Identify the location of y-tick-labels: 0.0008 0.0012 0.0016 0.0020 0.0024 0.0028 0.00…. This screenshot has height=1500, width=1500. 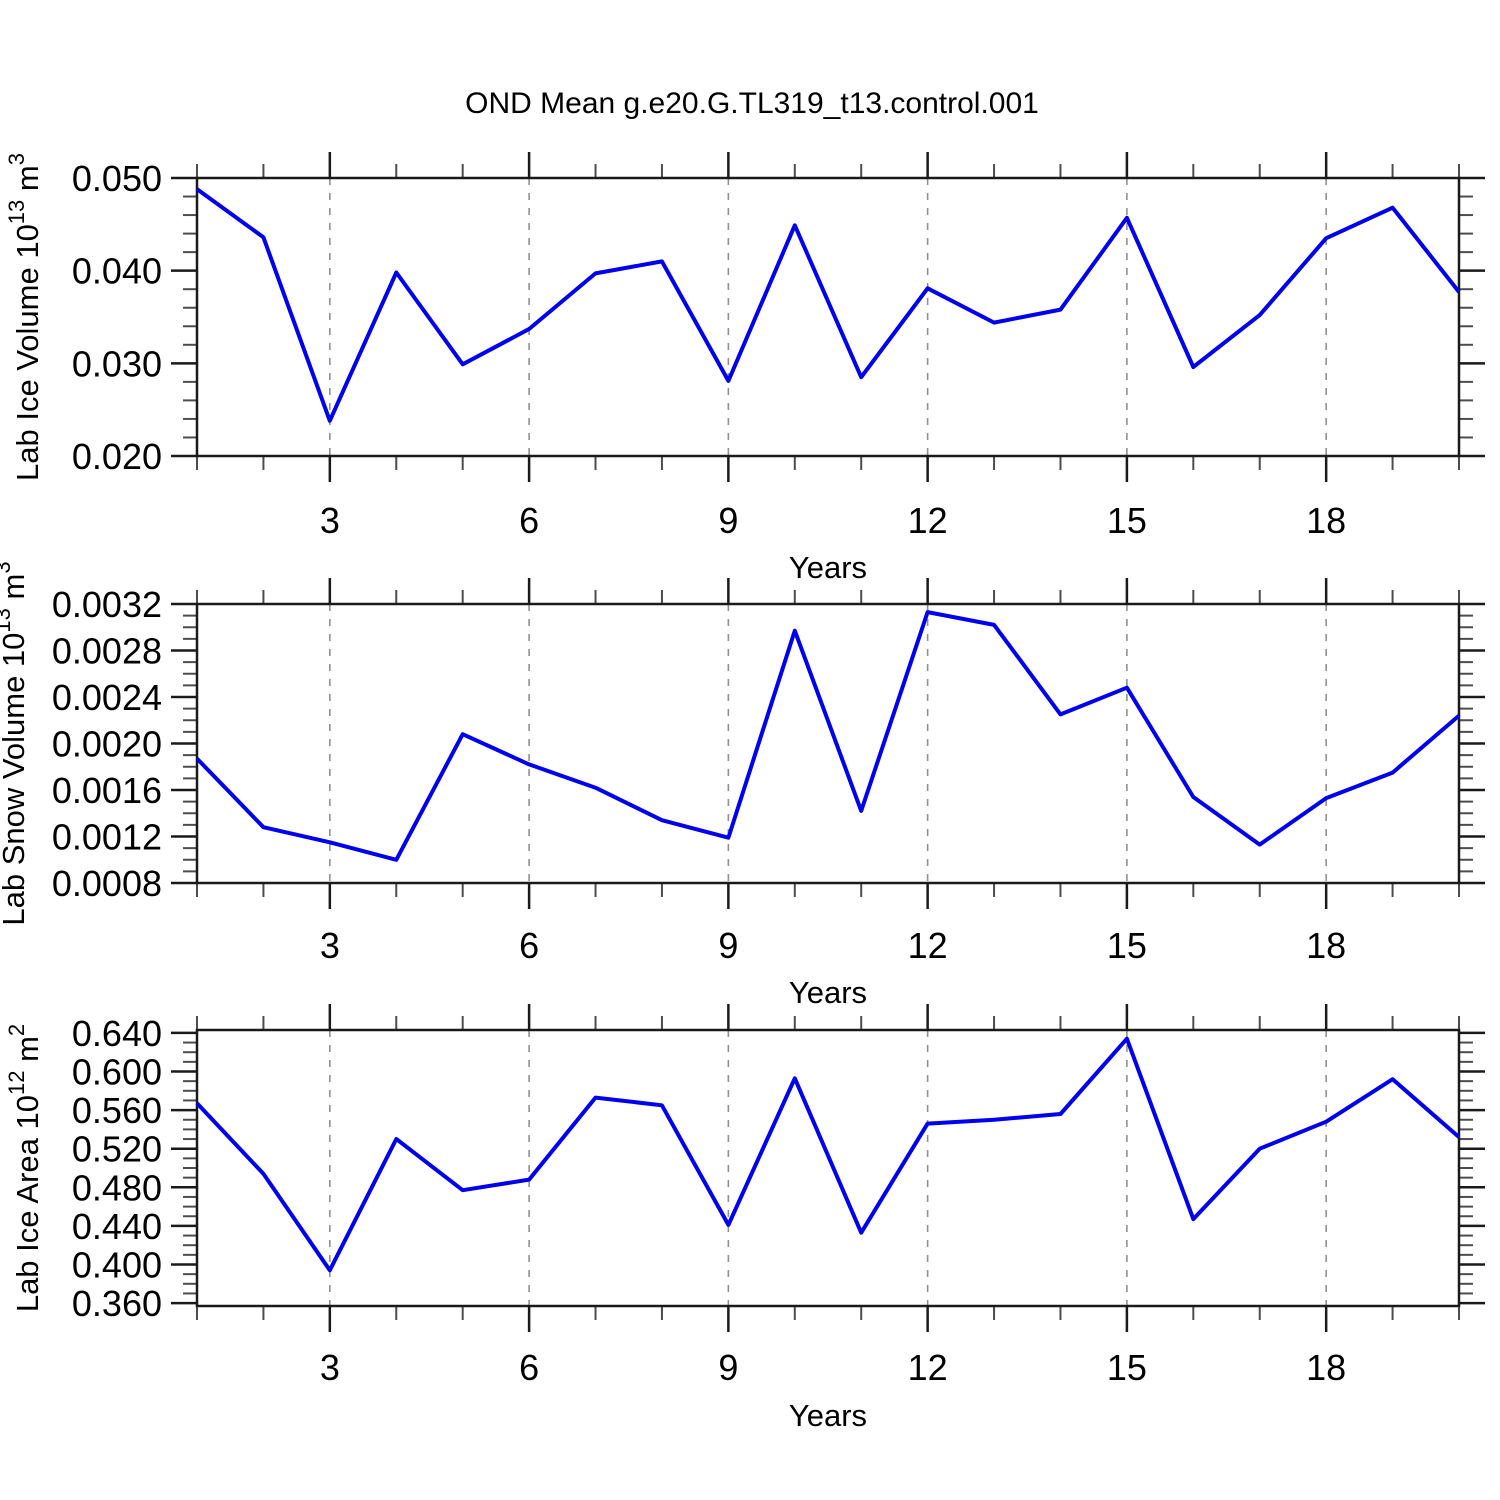
(107, 744).